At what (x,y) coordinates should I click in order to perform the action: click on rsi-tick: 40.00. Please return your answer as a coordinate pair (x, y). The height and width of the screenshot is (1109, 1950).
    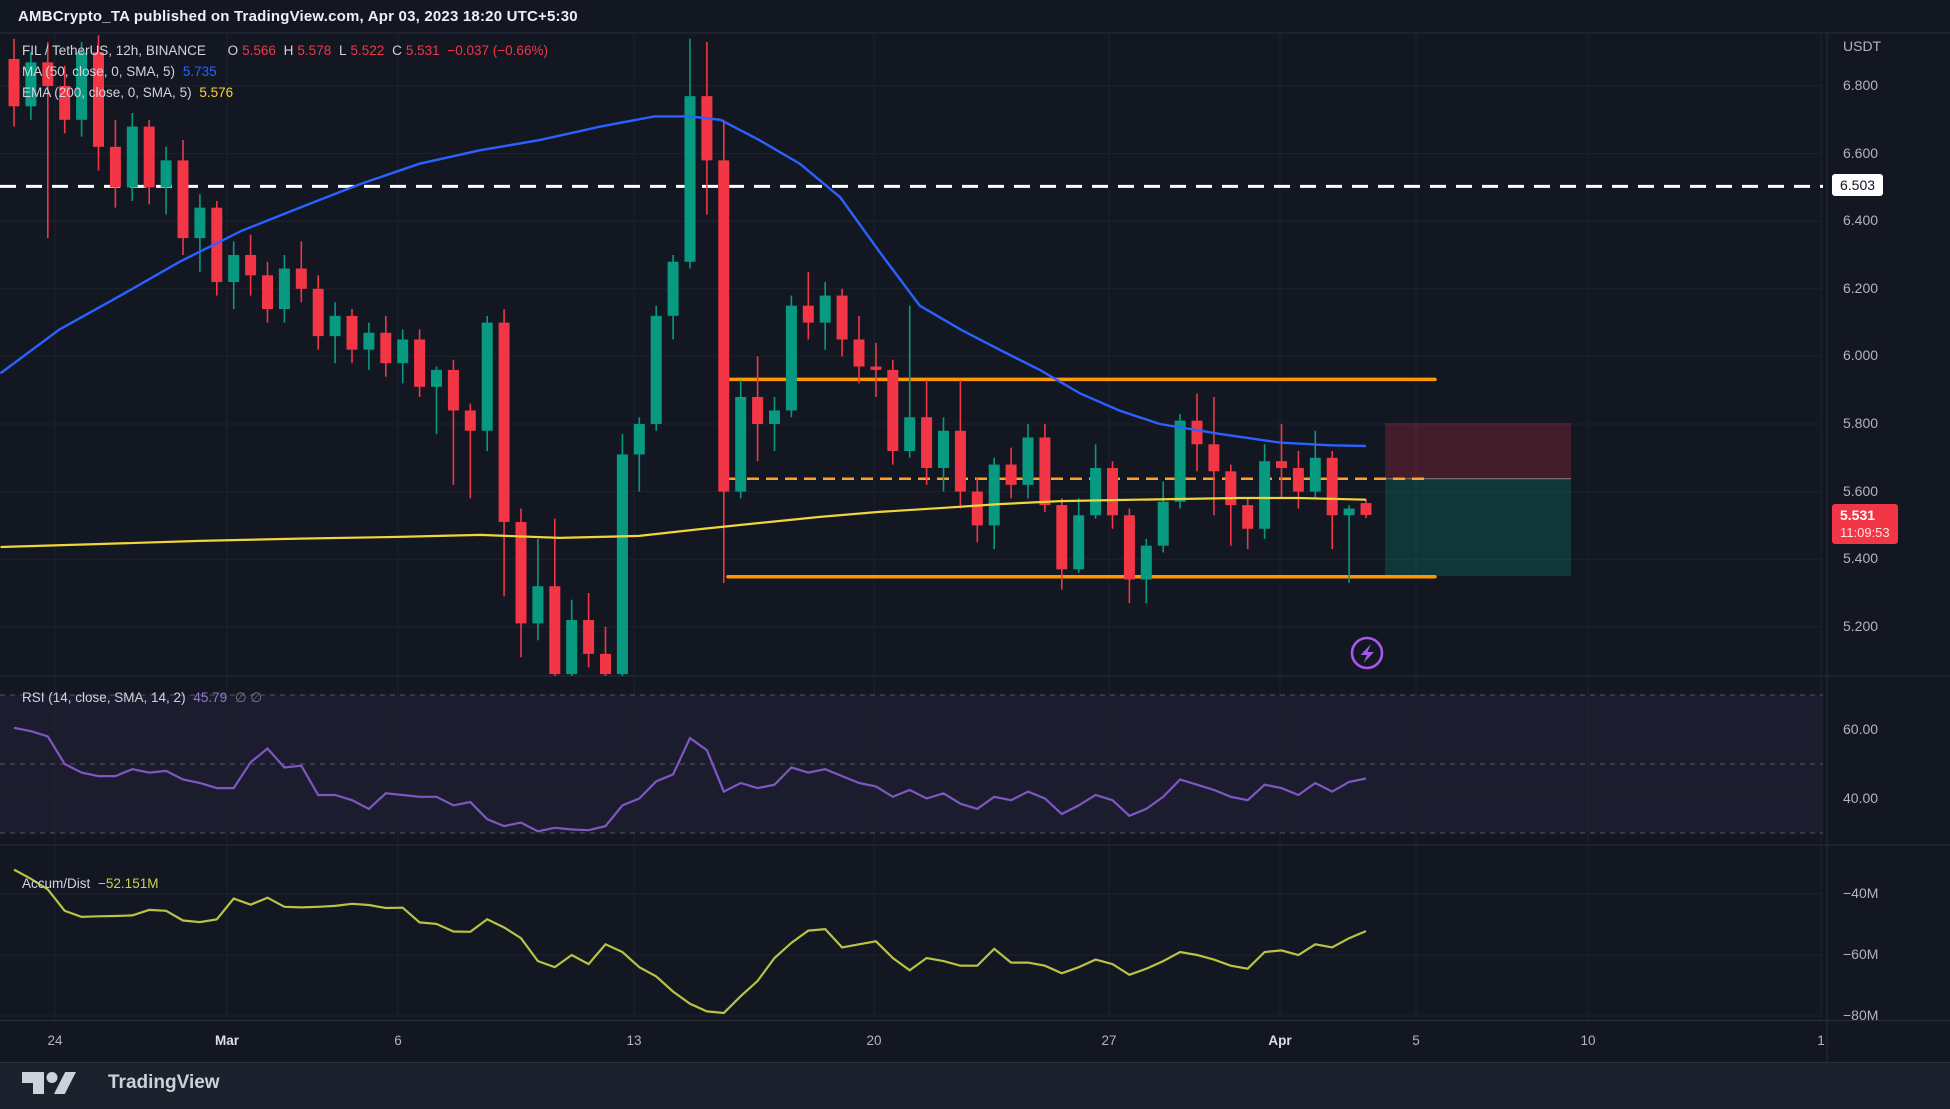
    Looking at the image, I should click on (1861, 797).